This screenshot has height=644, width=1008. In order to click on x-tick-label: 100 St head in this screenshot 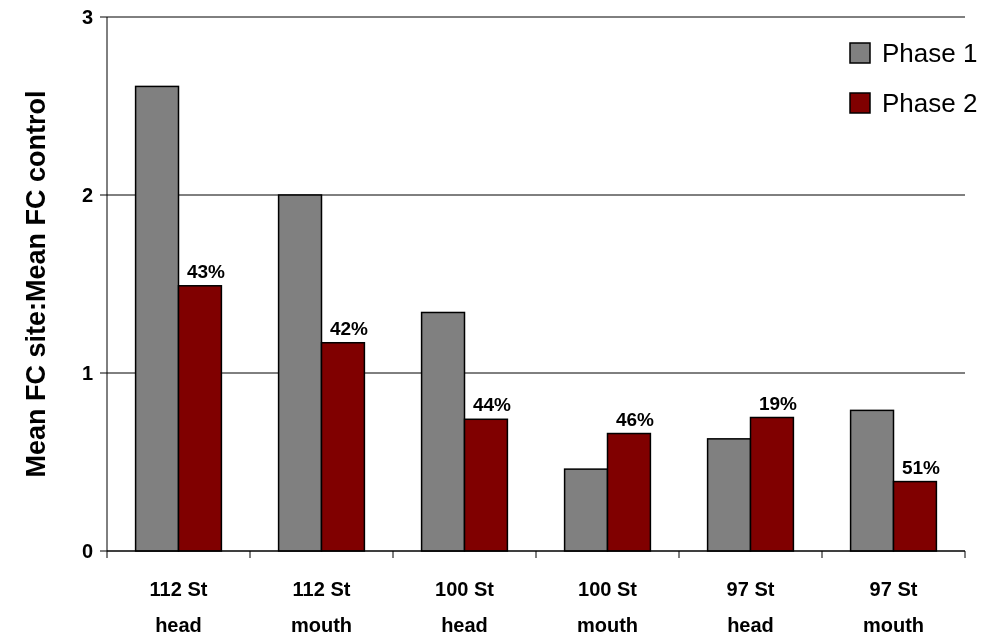, I will do `click(465, 607)`.